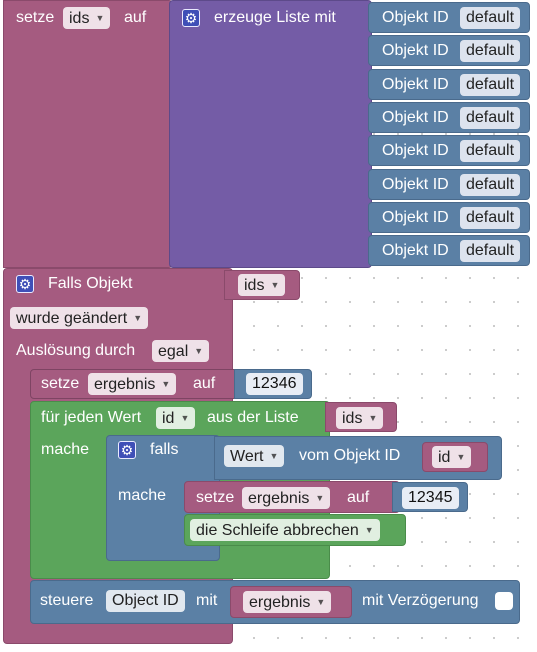 The image size is (537, 652). Describe the element at coordinates (35, 17) in the screenshot. I see `set-ids-keyword: setze` at that location.